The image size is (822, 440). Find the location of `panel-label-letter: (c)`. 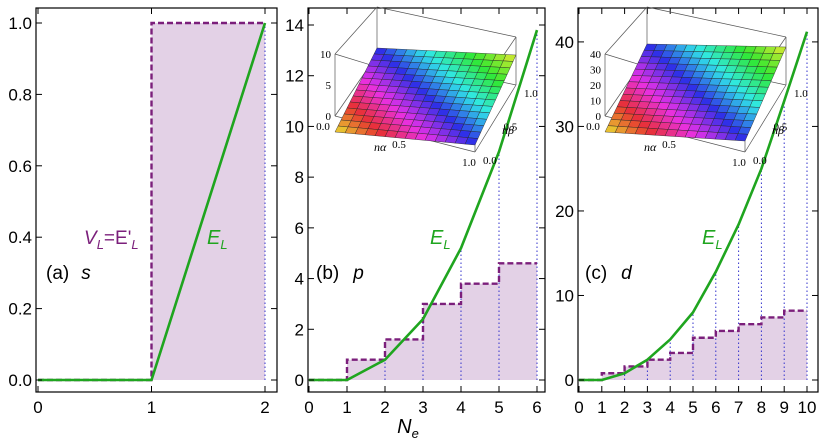

panel-label-letter: (c) is located at coordinates (596, 273).